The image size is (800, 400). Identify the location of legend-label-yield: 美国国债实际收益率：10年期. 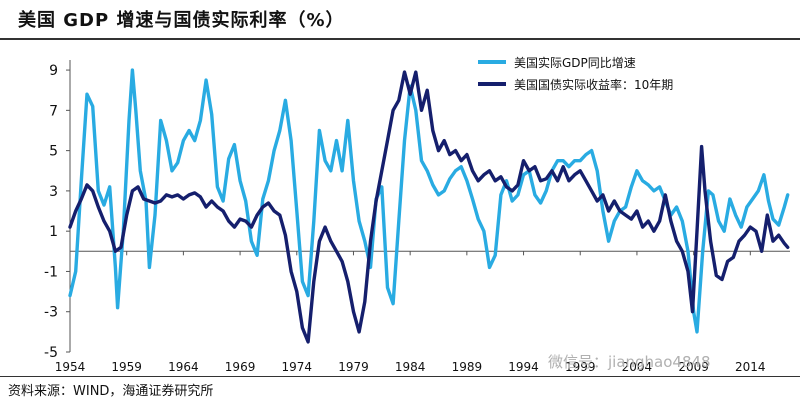
(593, 84).